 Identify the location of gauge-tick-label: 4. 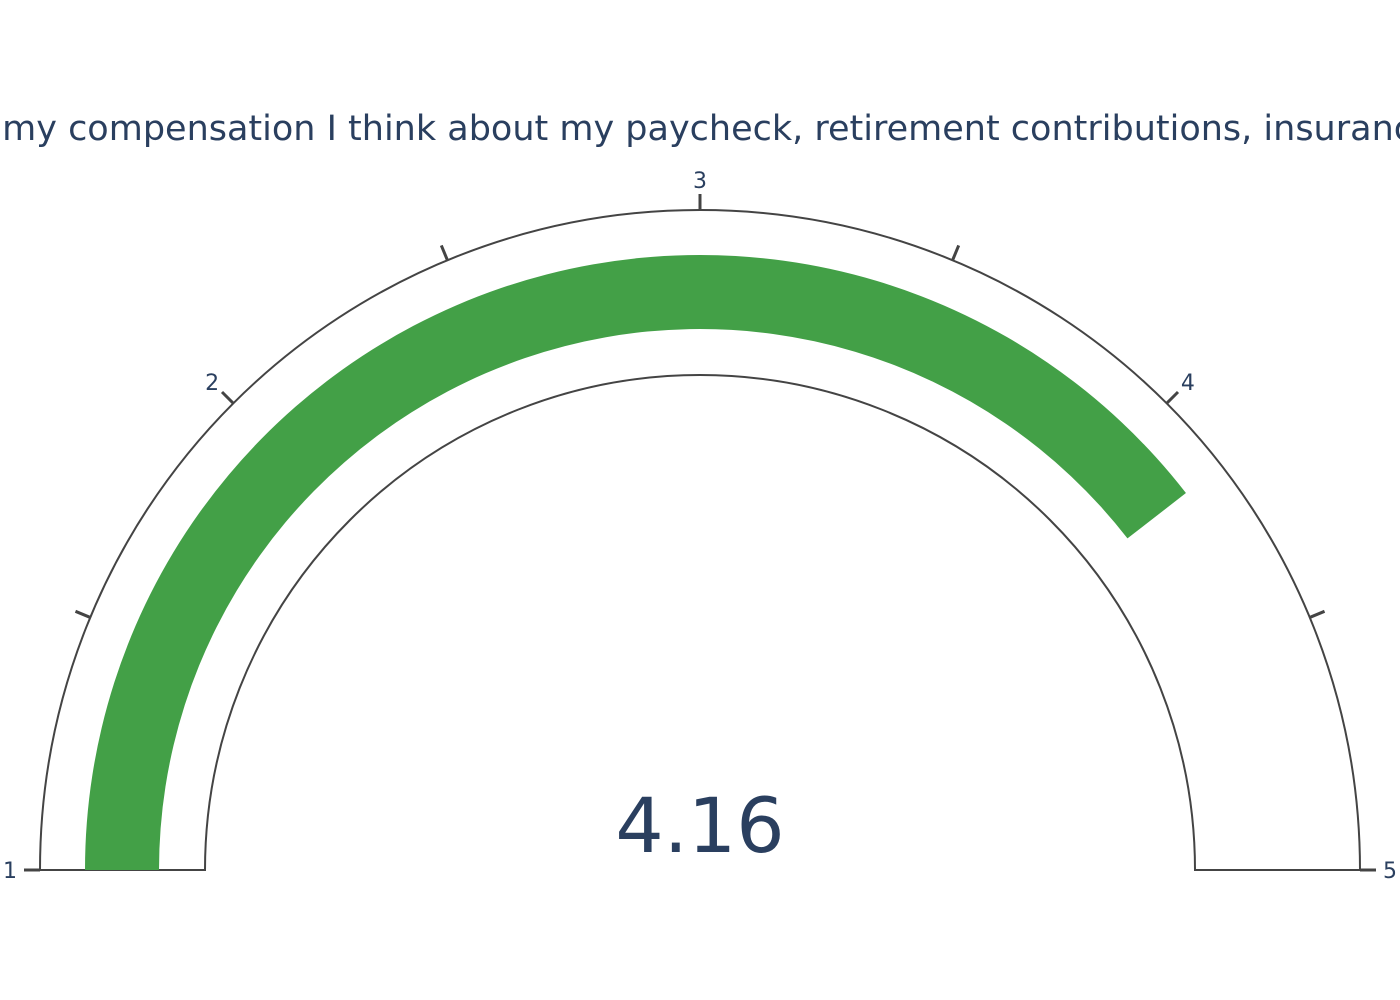
(1188, 383).